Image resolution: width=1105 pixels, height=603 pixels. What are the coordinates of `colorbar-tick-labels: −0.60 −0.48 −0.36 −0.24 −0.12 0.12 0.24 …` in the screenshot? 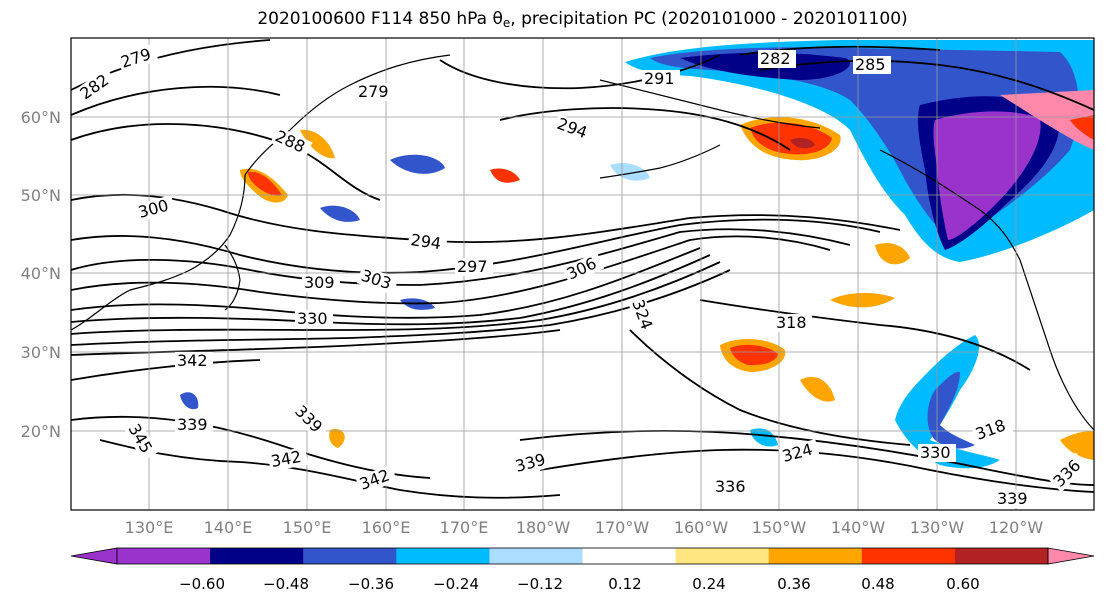 It's located at (579, 584).